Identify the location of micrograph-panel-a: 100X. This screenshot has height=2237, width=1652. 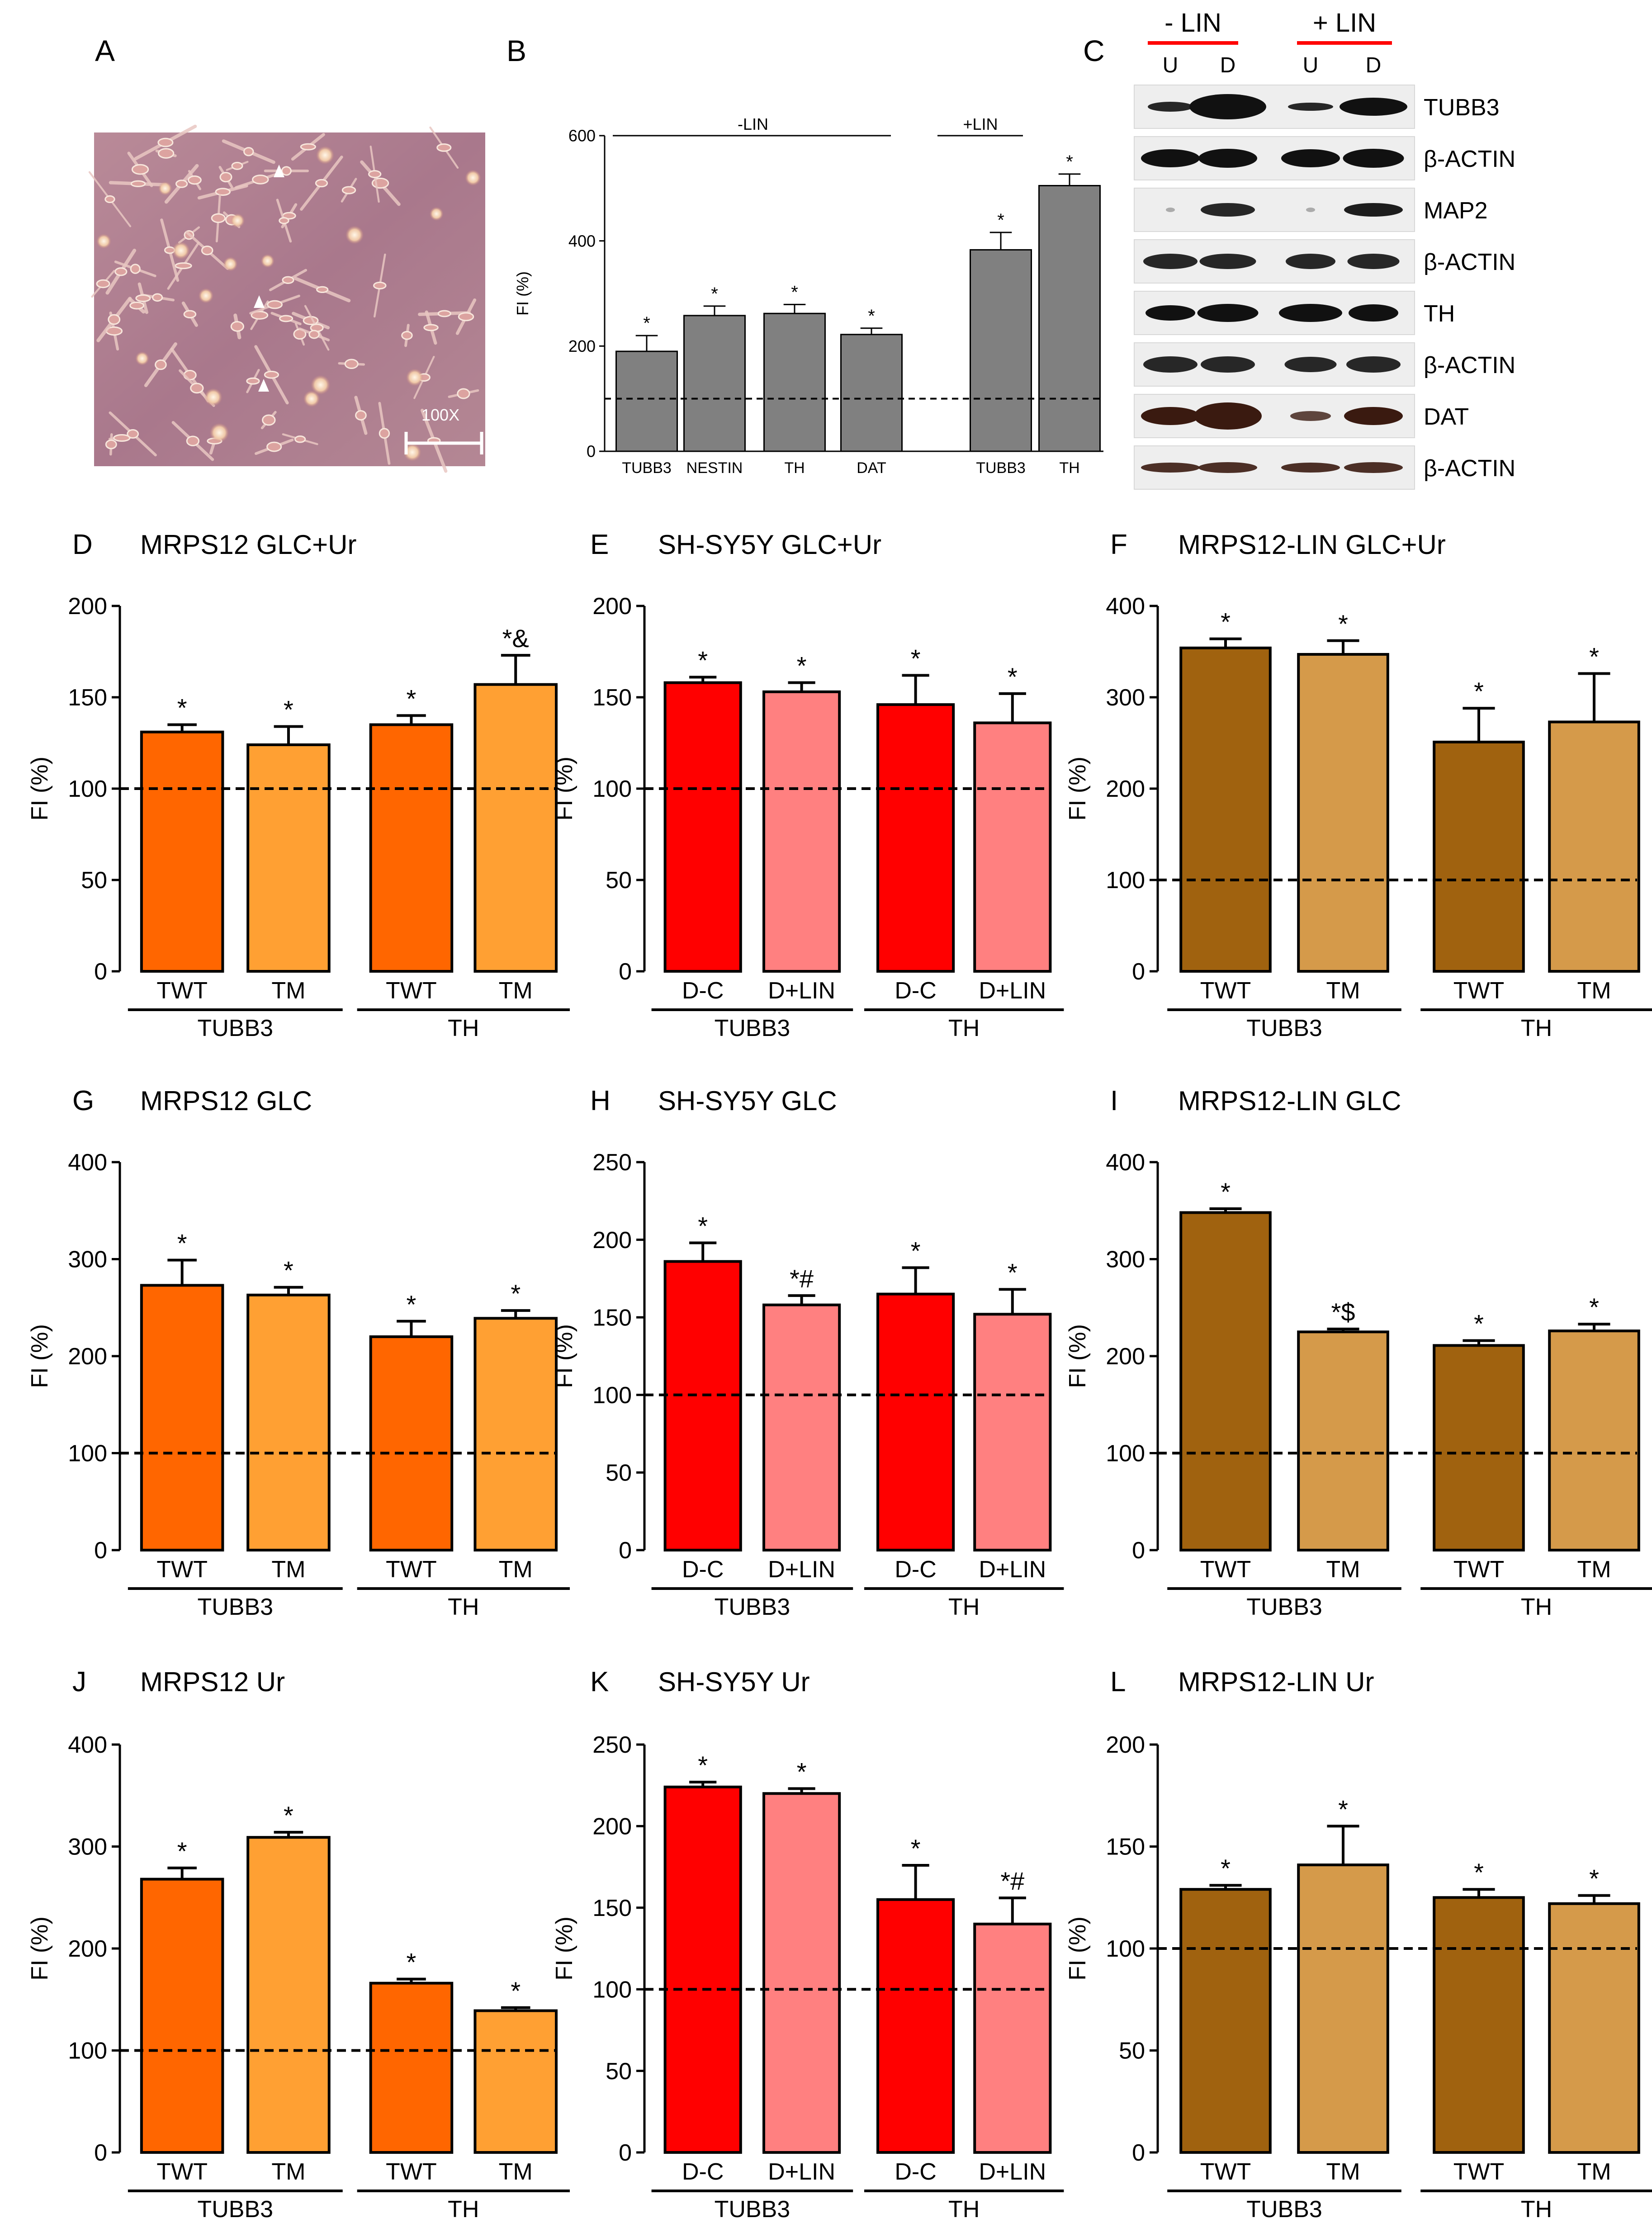
(286, 298).